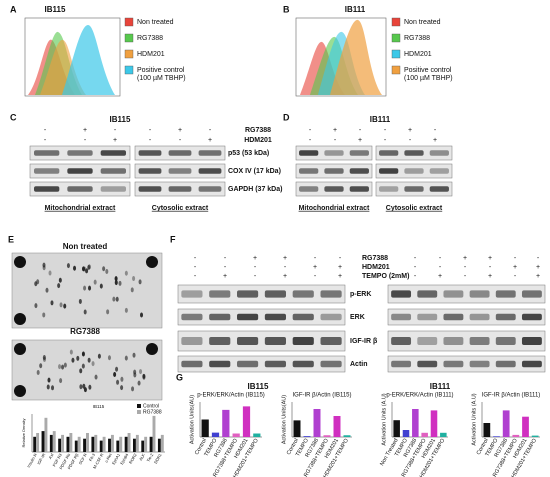 This screenshot has width=550, height=477. I want to click on legend-label: RG7388, so click(417, 38).